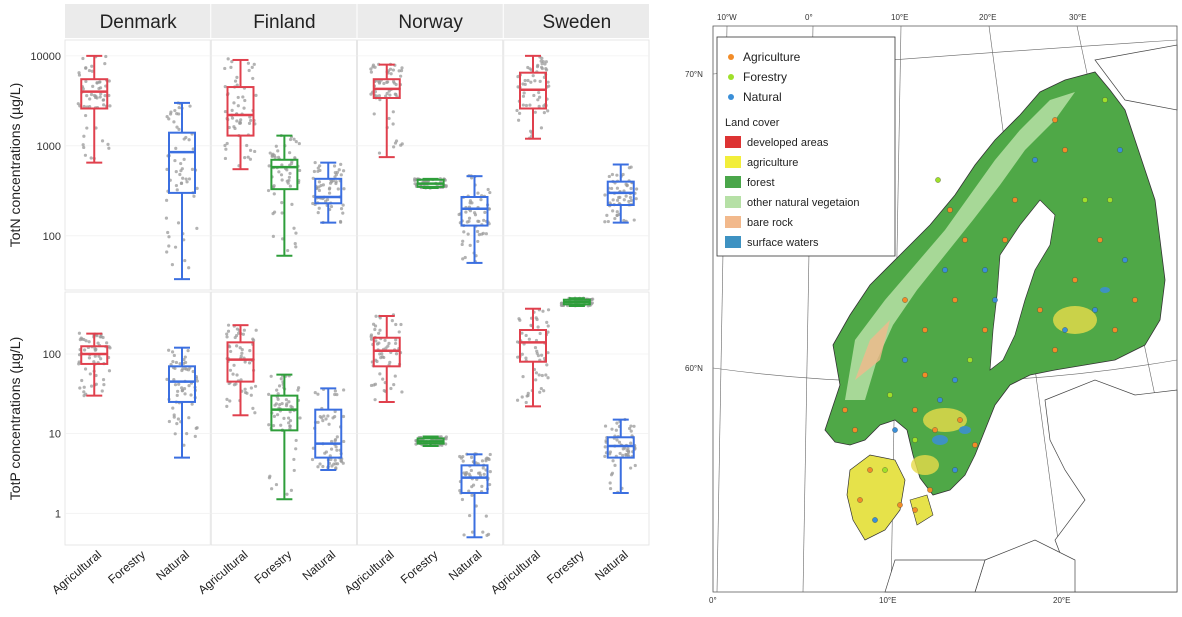 The image size is (1182, 617). Describe the element at coordinates (731, 77) in the screenshot. I see `legend-point-forestry` at that location.